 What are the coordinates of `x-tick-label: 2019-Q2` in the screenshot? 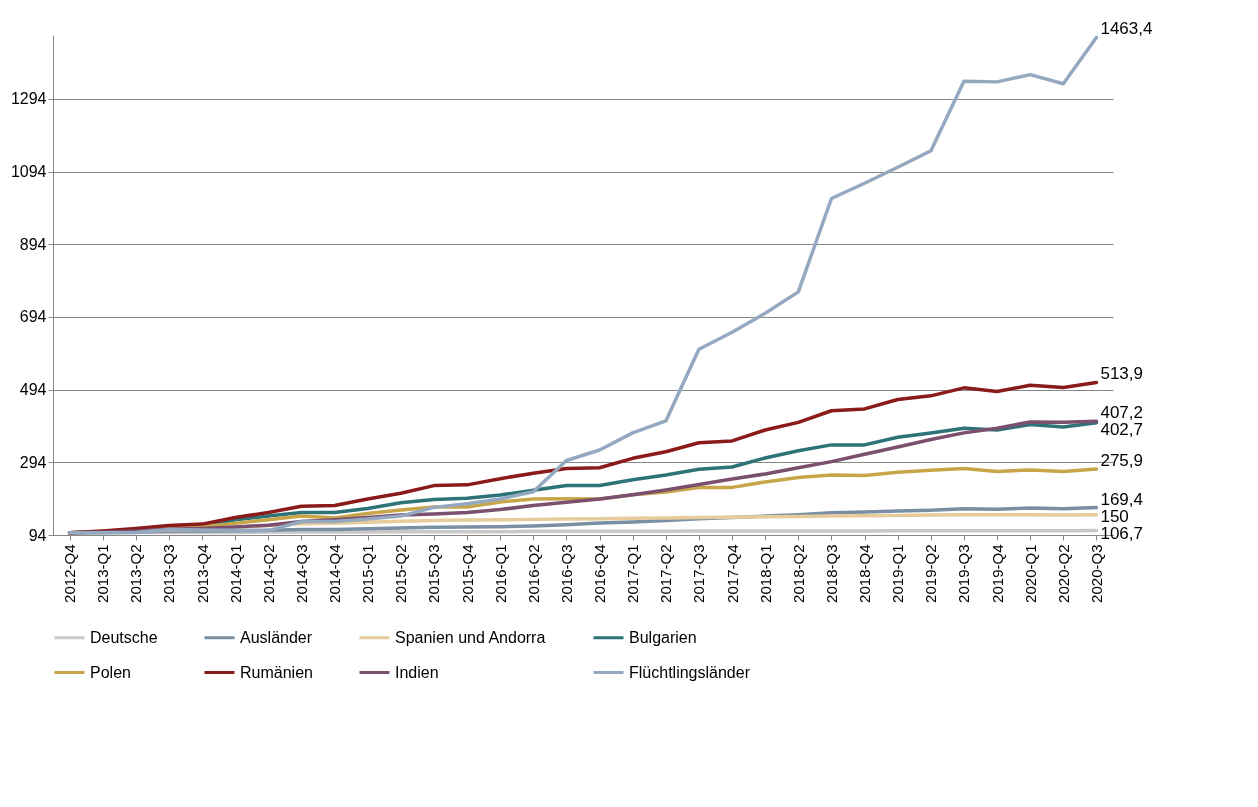 It's located at (931, 573).